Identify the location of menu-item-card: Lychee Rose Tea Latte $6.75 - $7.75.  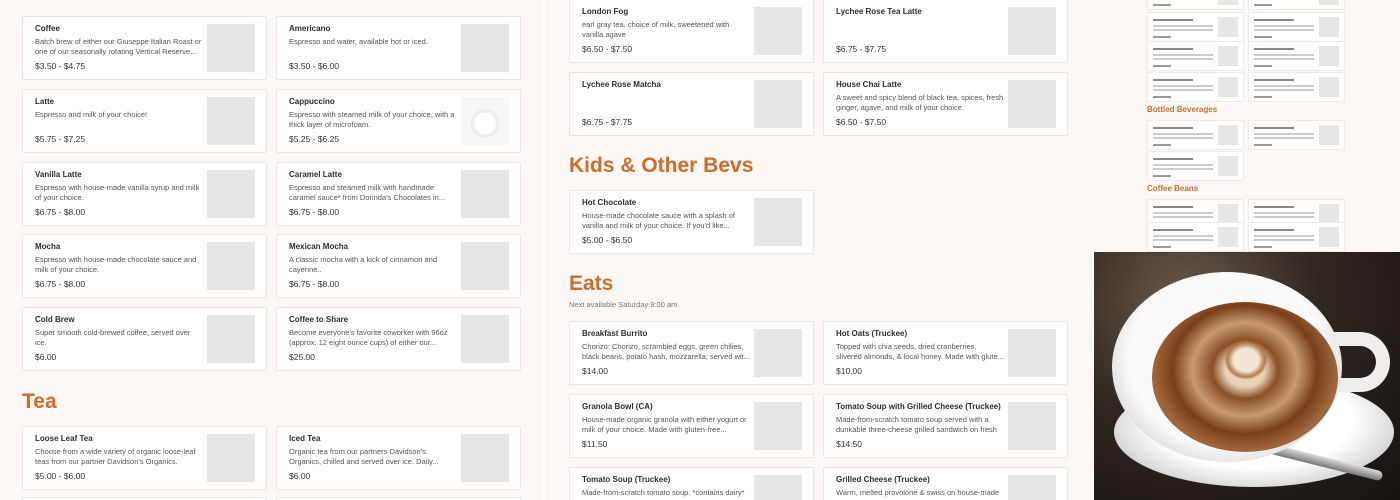
(945, 31).